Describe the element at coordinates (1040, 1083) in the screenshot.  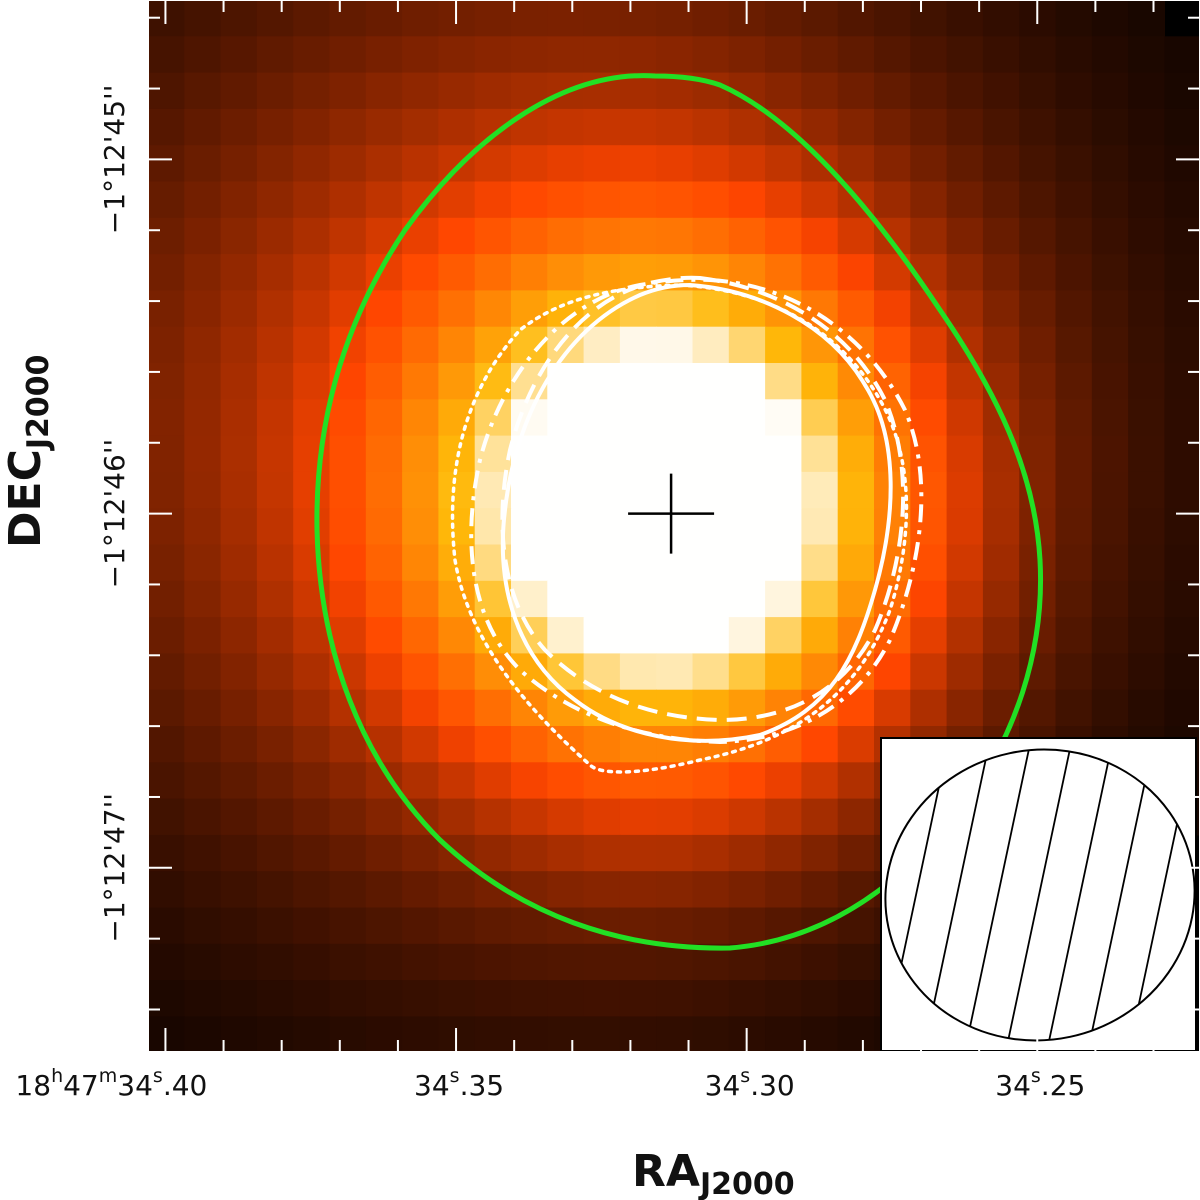
I see `x-tick-label: 34s.25` at that location.